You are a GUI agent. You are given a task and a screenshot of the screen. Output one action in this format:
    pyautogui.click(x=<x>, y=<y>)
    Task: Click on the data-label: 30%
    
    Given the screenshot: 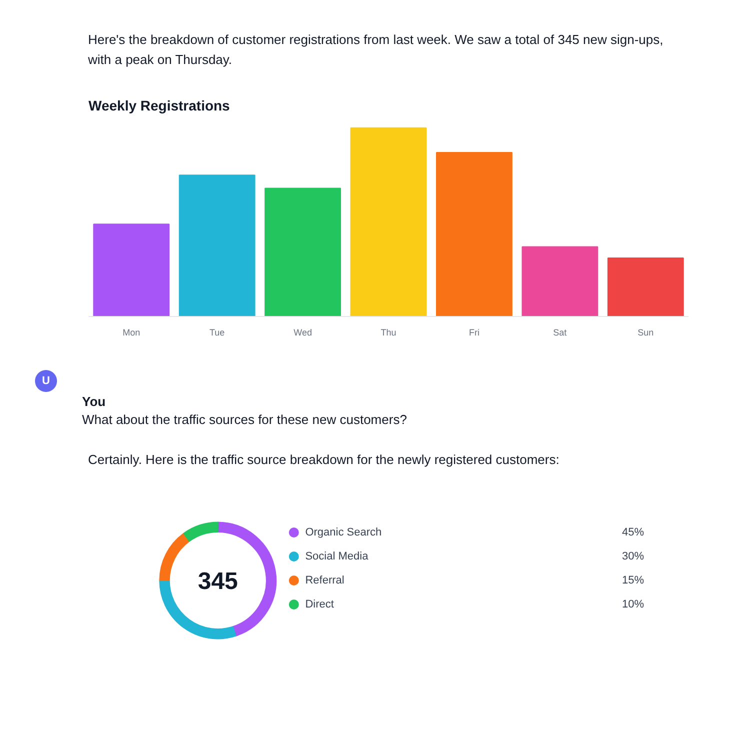 What is the action you would take?
    pyautogui.click(x=633, y=556)
    